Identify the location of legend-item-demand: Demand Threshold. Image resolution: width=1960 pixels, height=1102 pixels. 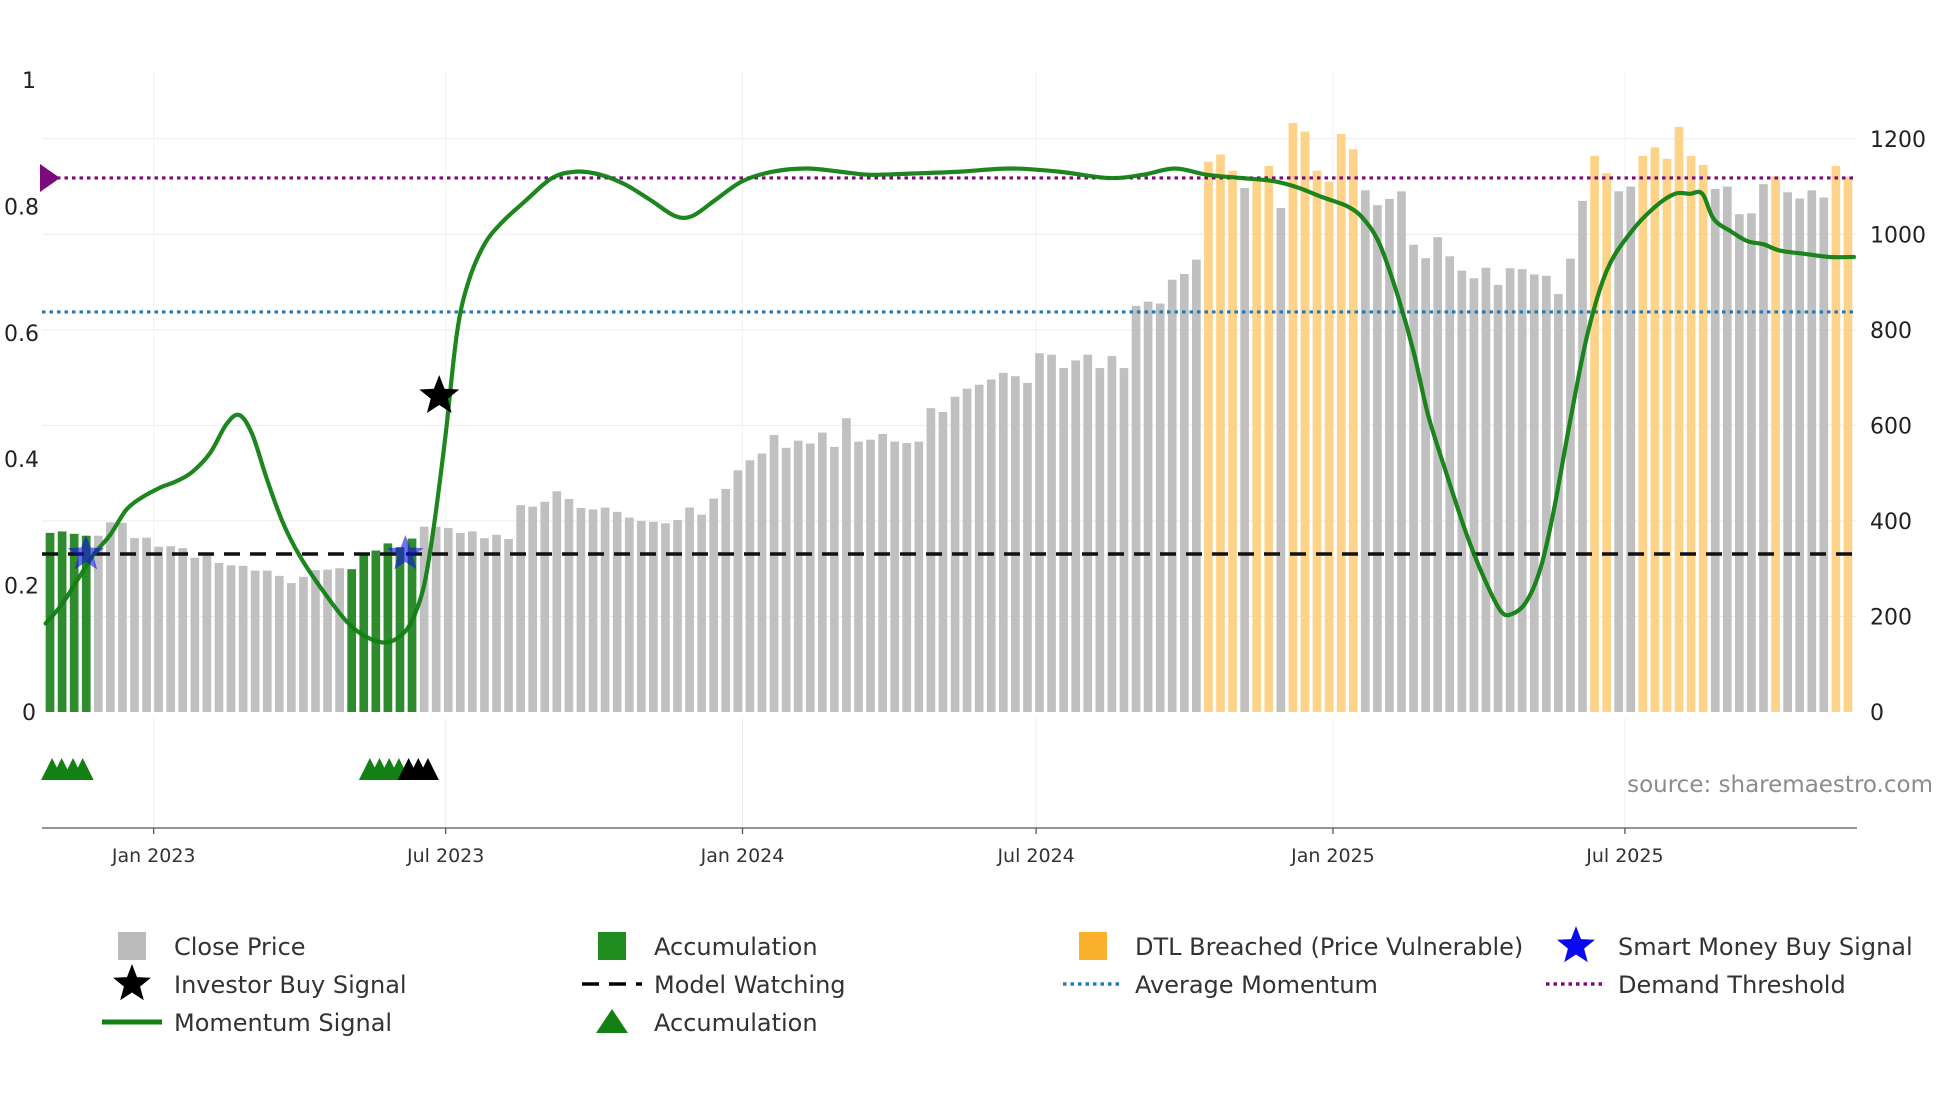
(1696, 985).